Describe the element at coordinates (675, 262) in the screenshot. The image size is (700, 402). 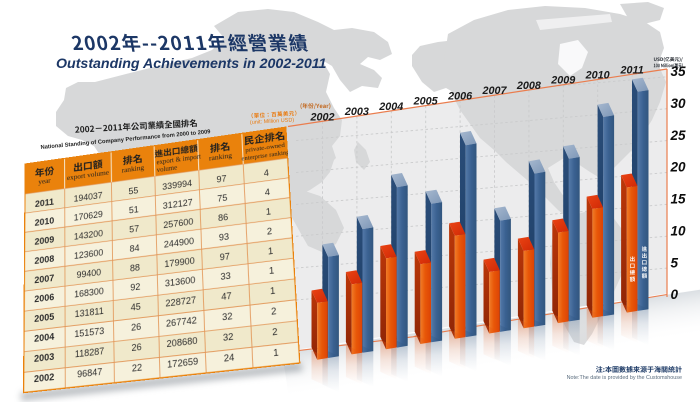
I see `svg-text: 5` at that location.